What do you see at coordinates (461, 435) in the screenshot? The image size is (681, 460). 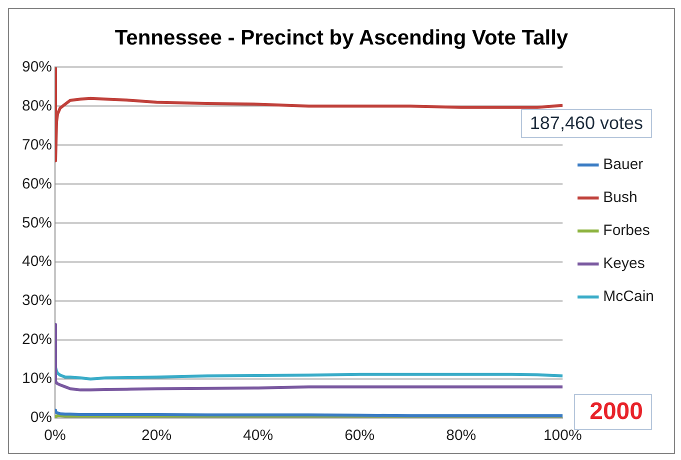 I see `x-tick-label: 80%` at bounding box center [461, 435].